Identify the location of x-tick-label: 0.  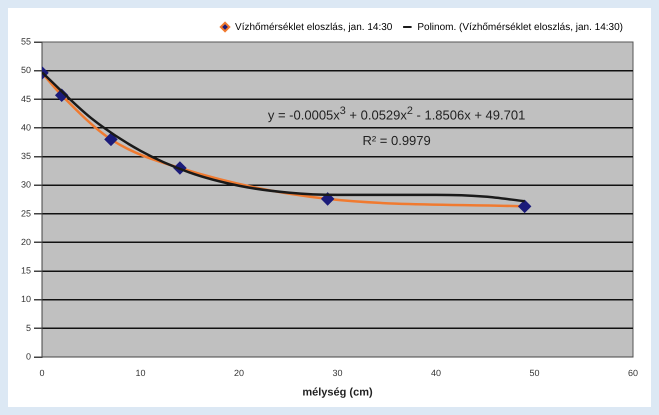
(42, 373).